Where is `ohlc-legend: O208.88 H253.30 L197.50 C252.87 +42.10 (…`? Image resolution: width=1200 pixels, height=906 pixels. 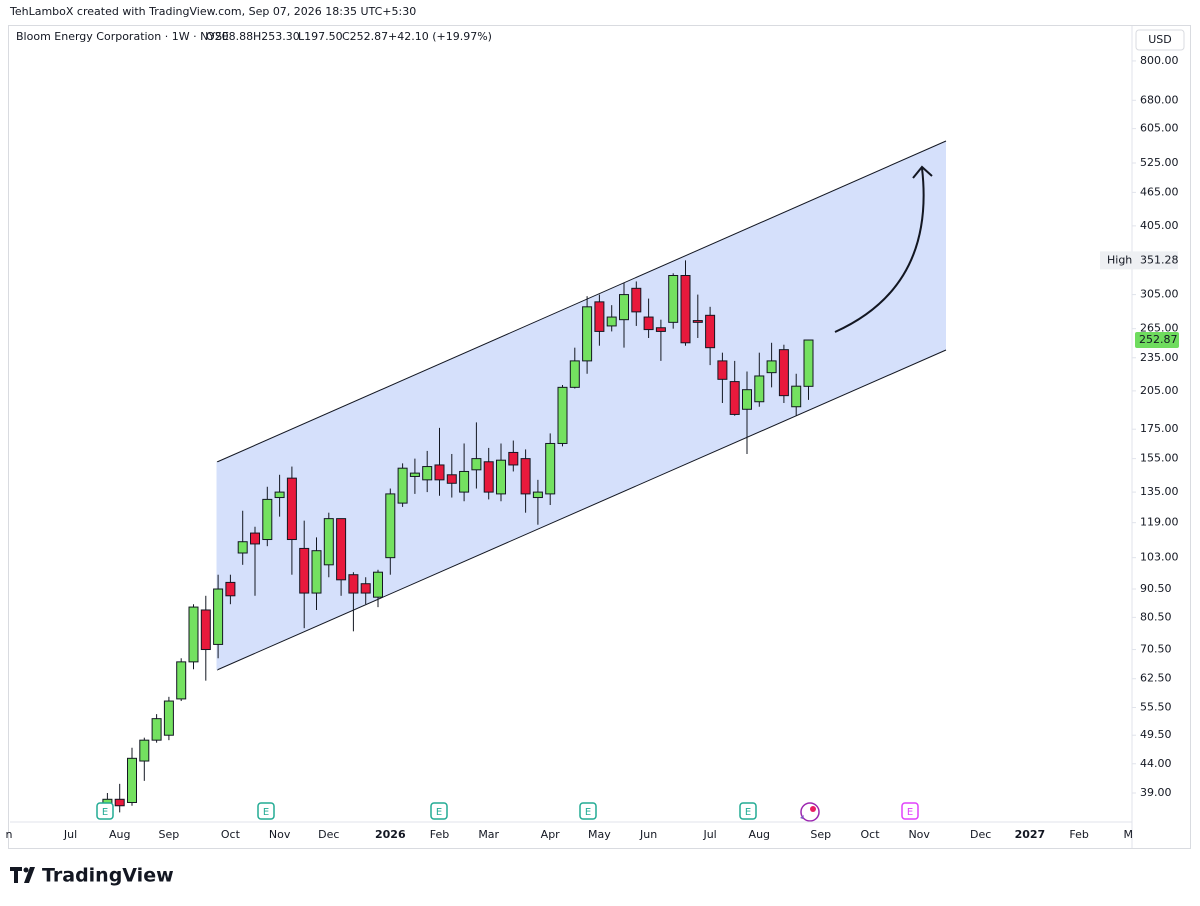 ohlc-legend: O208.88 H253.30 L197.50 C252.87 +42.10 (… is located at coordinates (349, 36).